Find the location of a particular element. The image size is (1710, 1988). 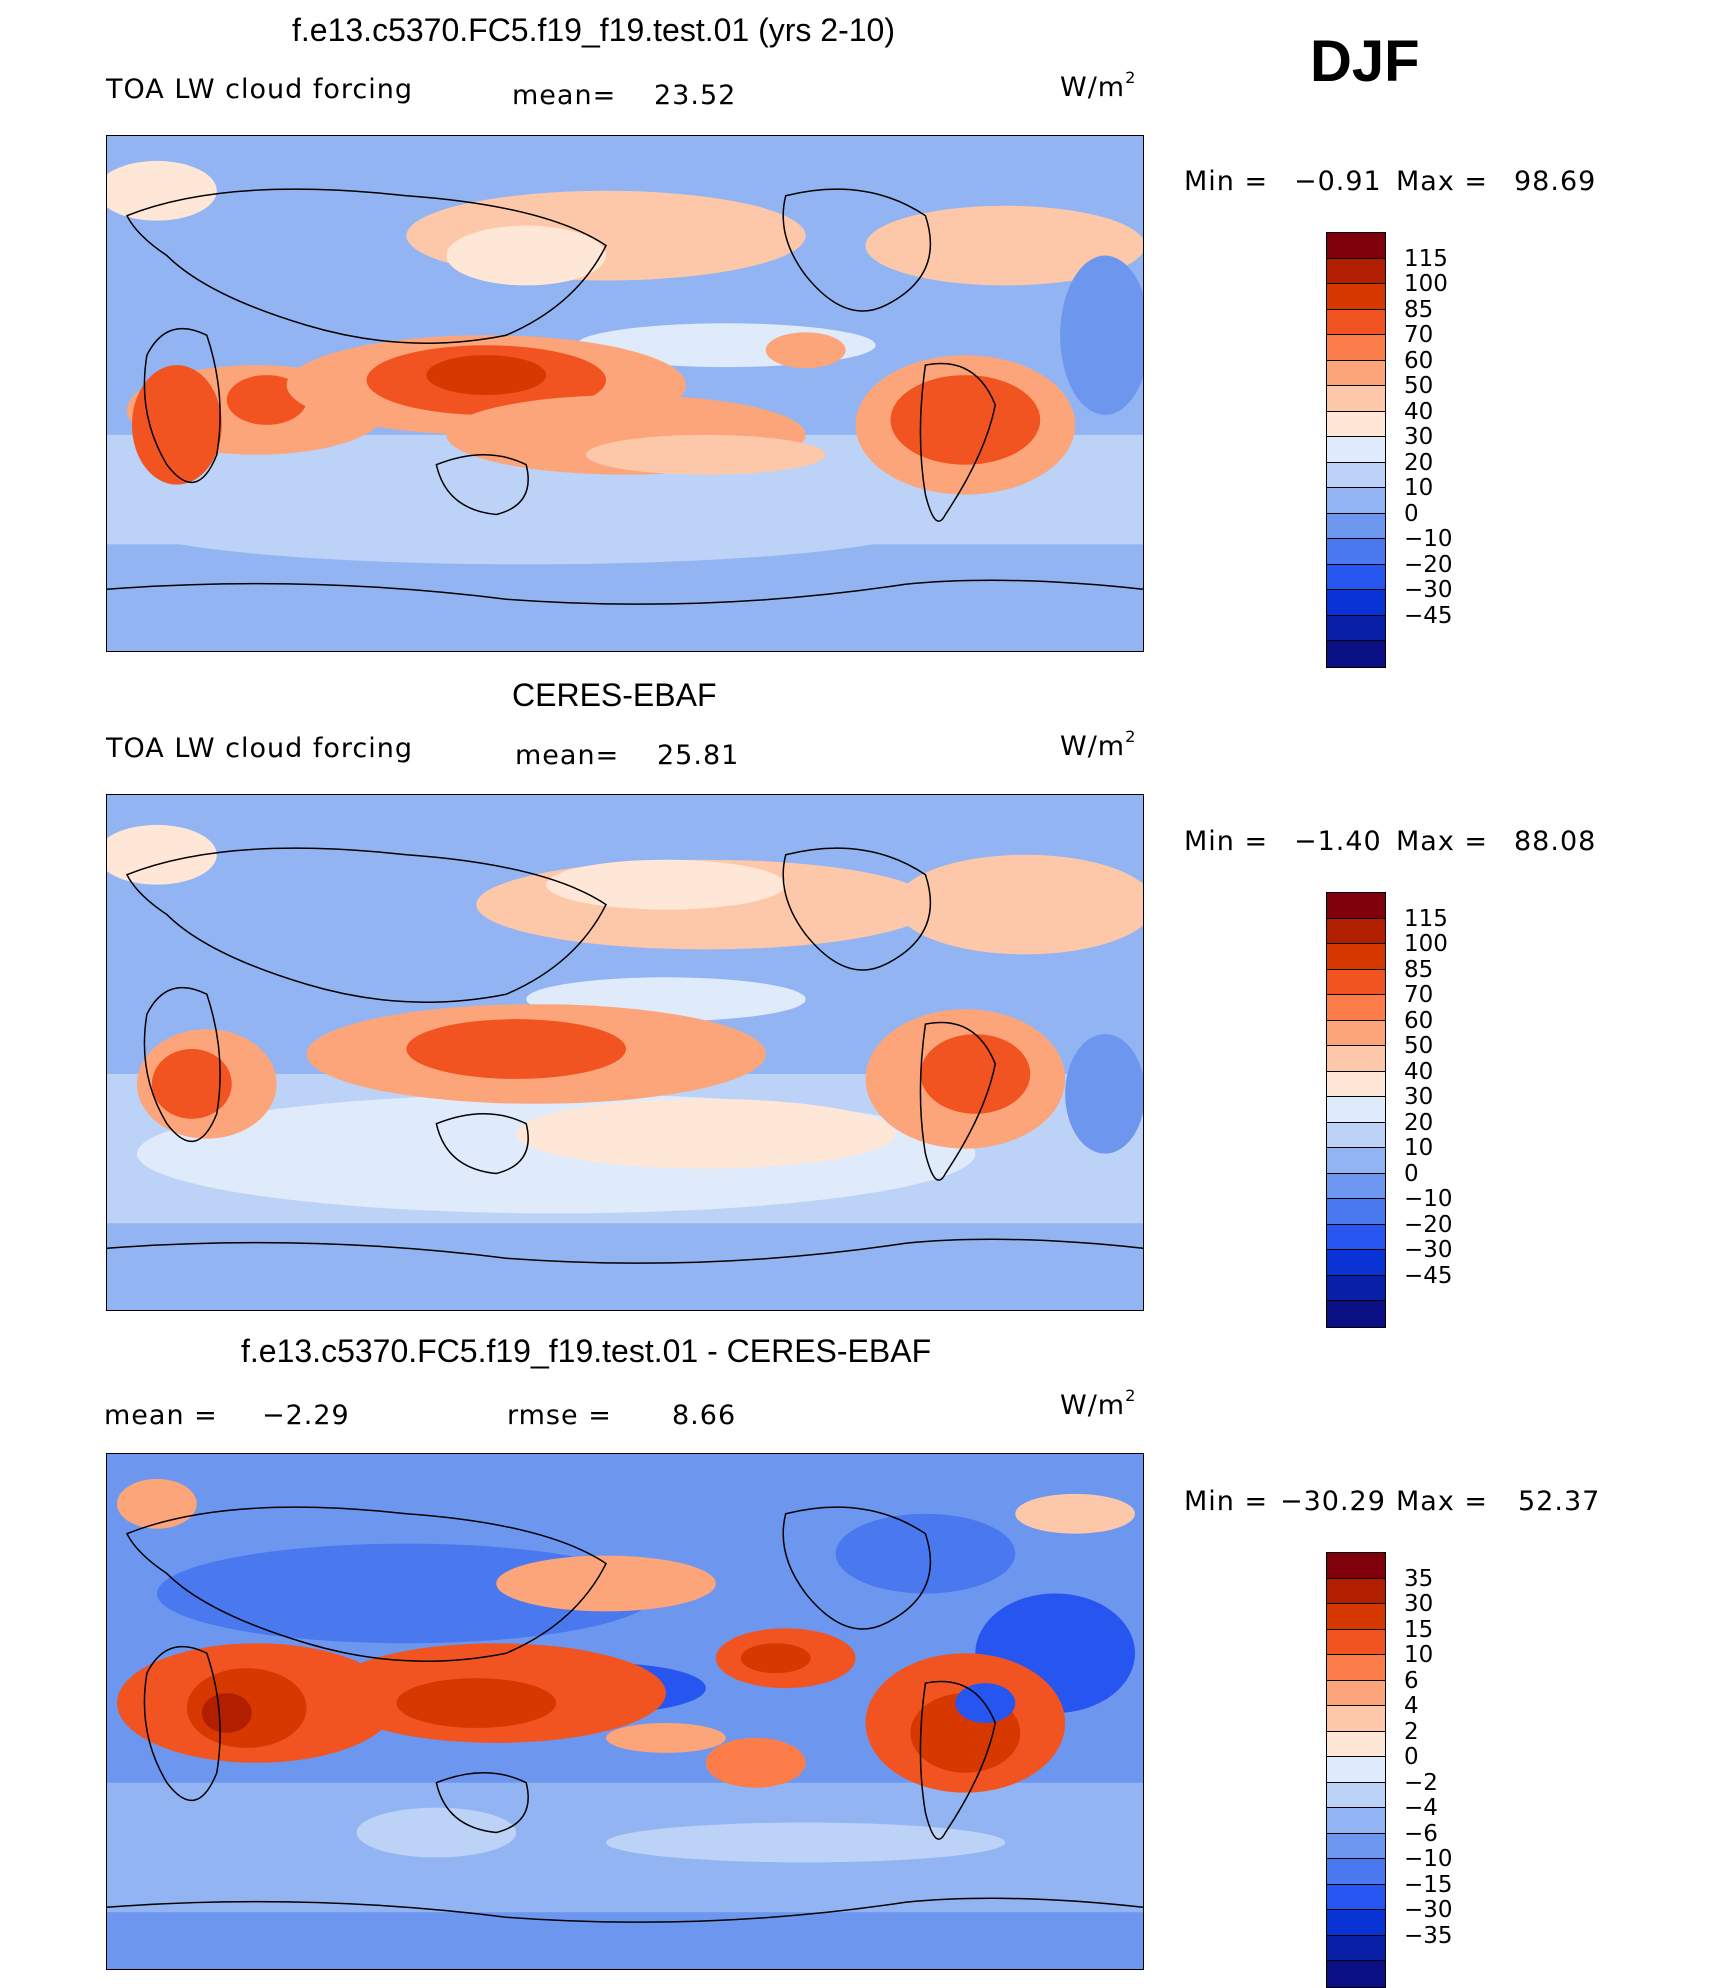

colorbar-tick-label: −15 is located at coordinates (1428, 1884).